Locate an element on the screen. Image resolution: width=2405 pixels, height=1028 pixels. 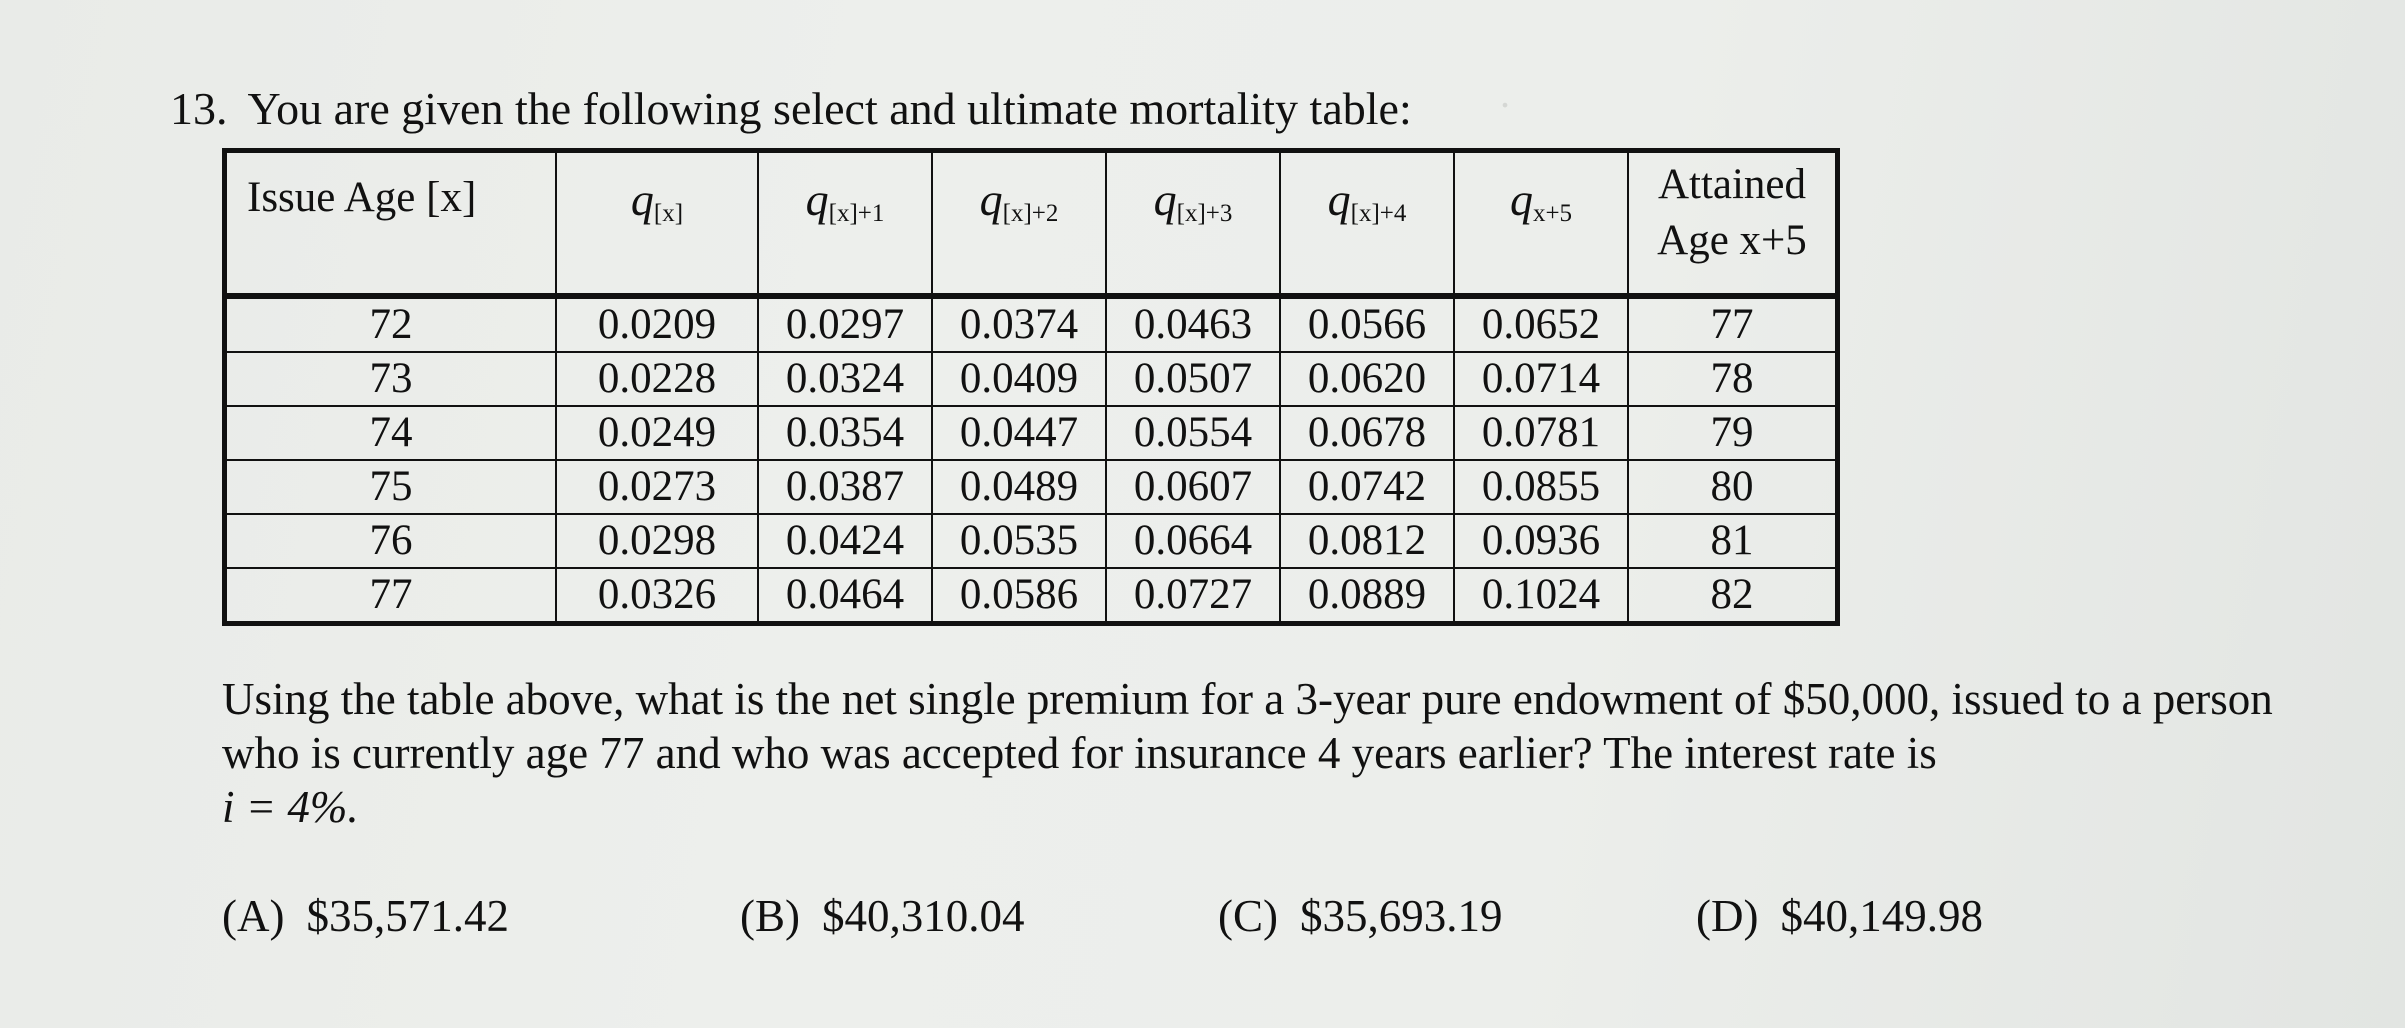
attained-age-cell: 80 is located at coordinates (1733, 487).